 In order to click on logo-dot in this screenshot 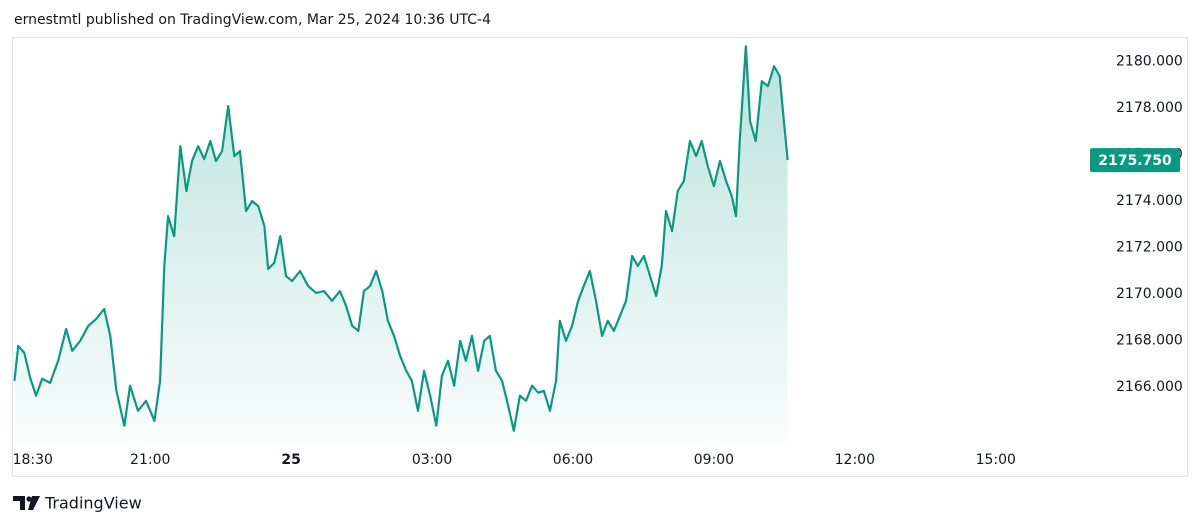, I will do `click(29, 499)`.